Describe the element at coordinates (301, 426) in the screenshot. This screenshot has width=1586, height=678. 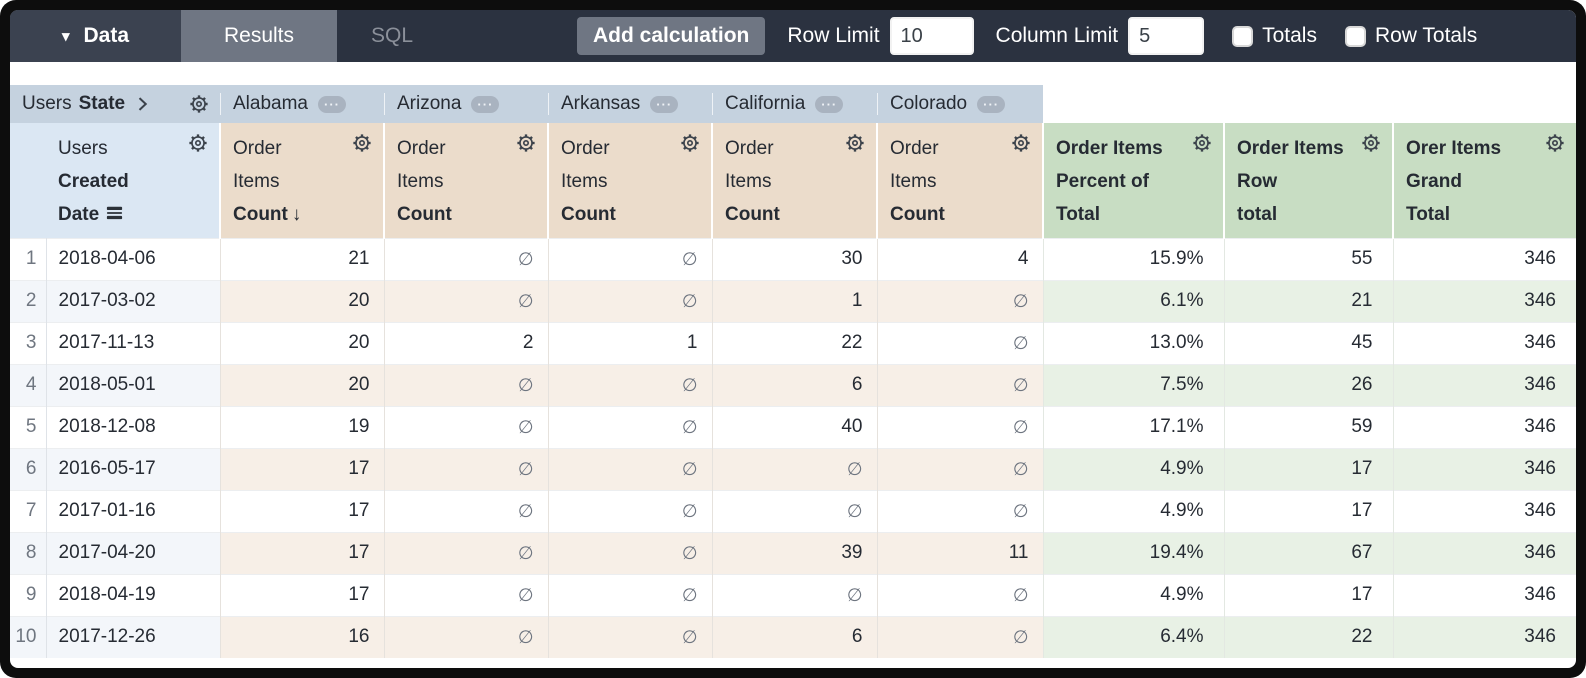
I see `measure-cell: 19` at that location.